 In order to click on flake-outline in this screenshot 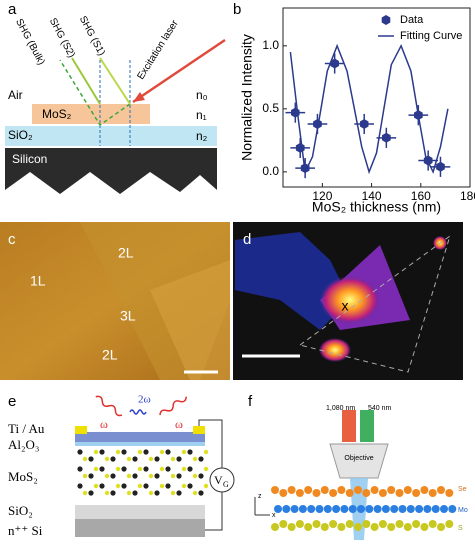, I will do `click(374, 303)`.